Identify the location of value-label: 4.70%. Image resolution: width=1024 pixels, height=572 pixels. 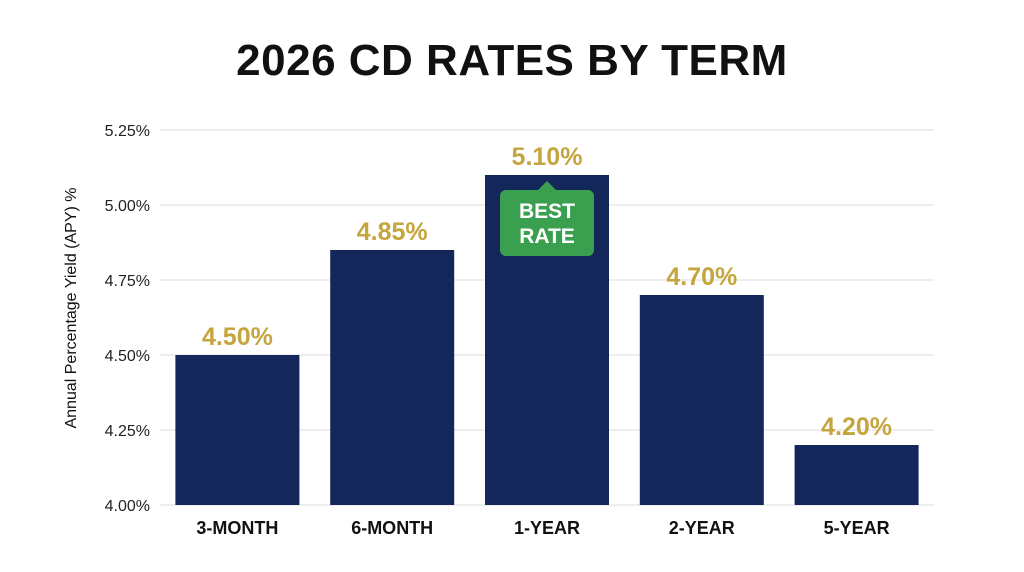
(701, 277).